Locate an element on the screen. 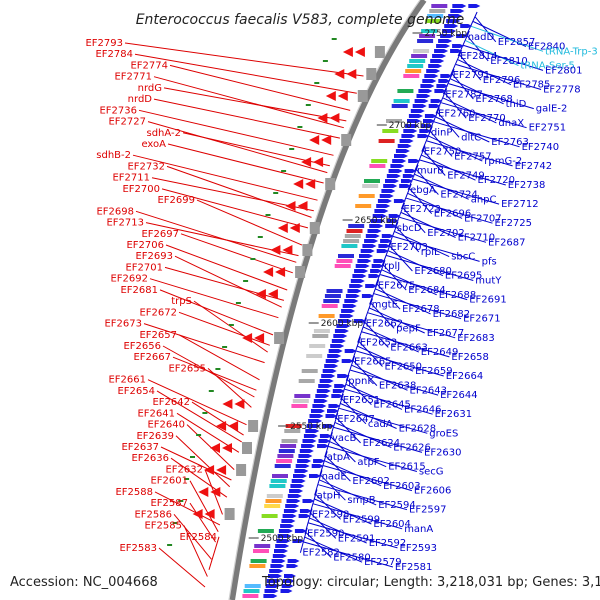  left-gene-label: EF2793 is located at coordinates (104, 43).